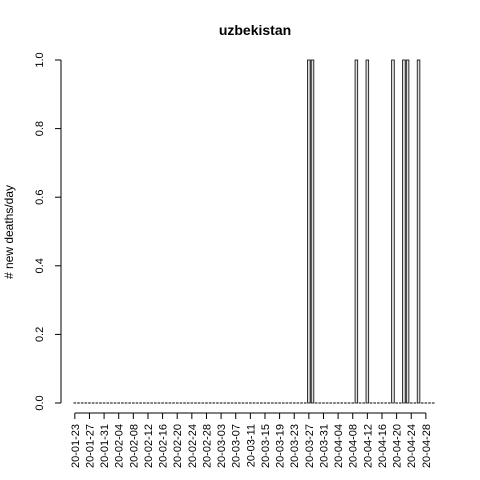  What do you see at coordinates (40, 128) in the screenshot?
I see `y-tick-label: 0.8` at bounding box center [40, 128].